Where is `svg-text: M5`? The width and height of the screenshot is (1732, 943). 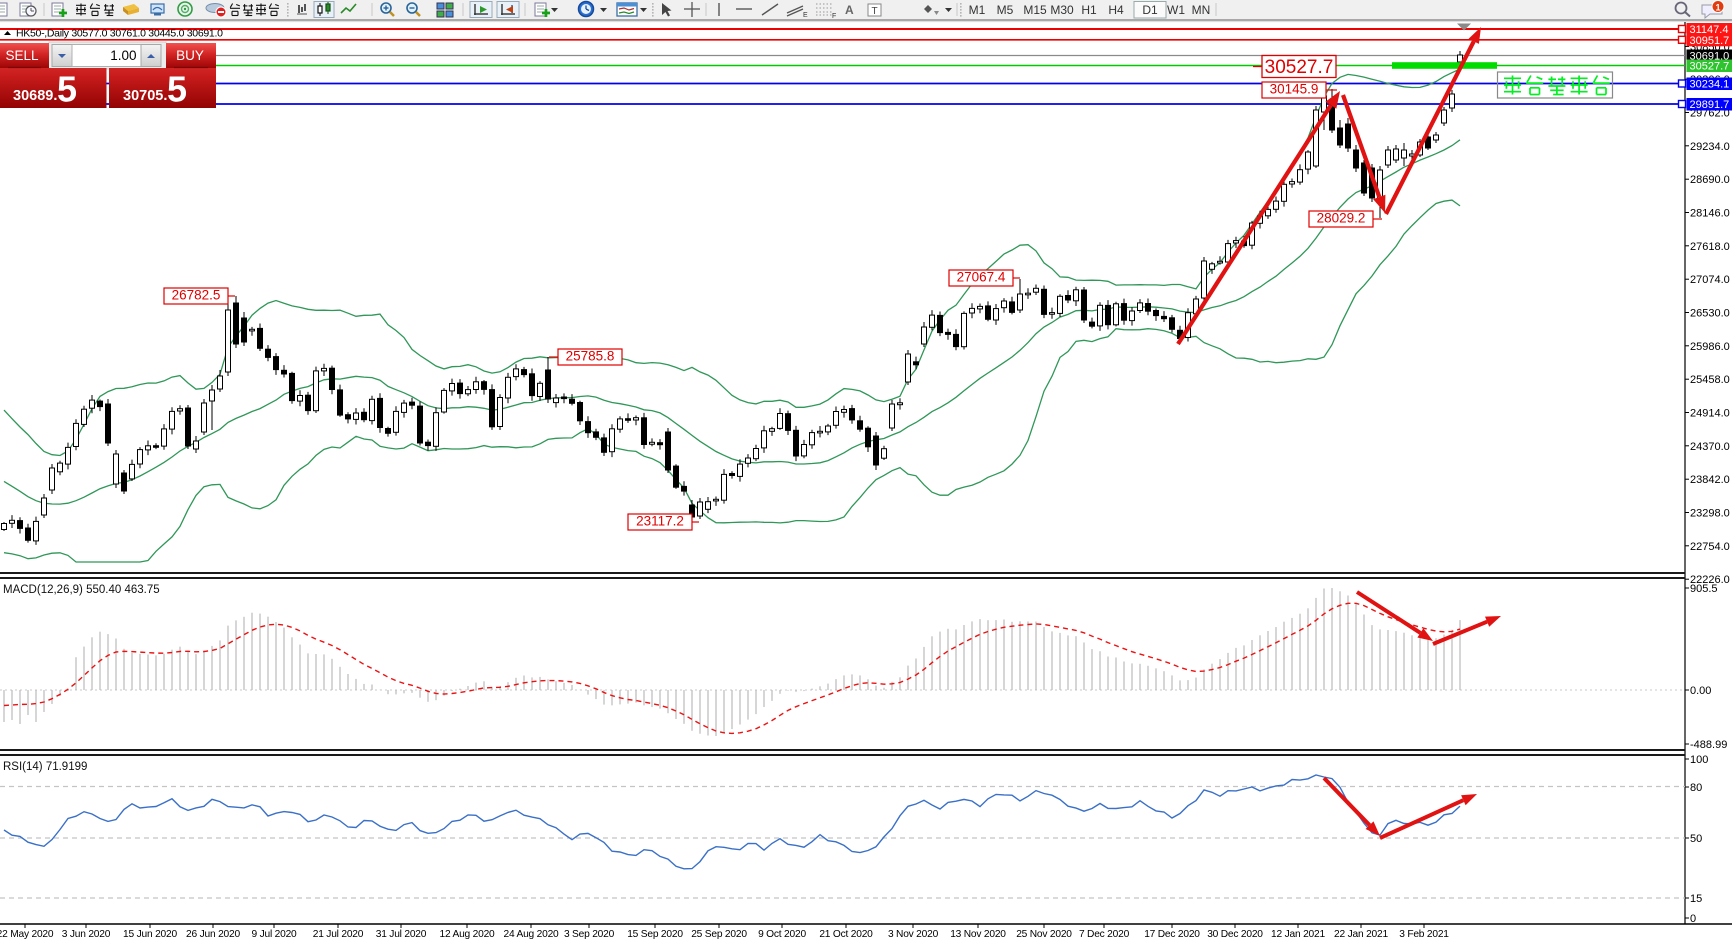 svg-text: M5 is located at coordinates (1005, 10).